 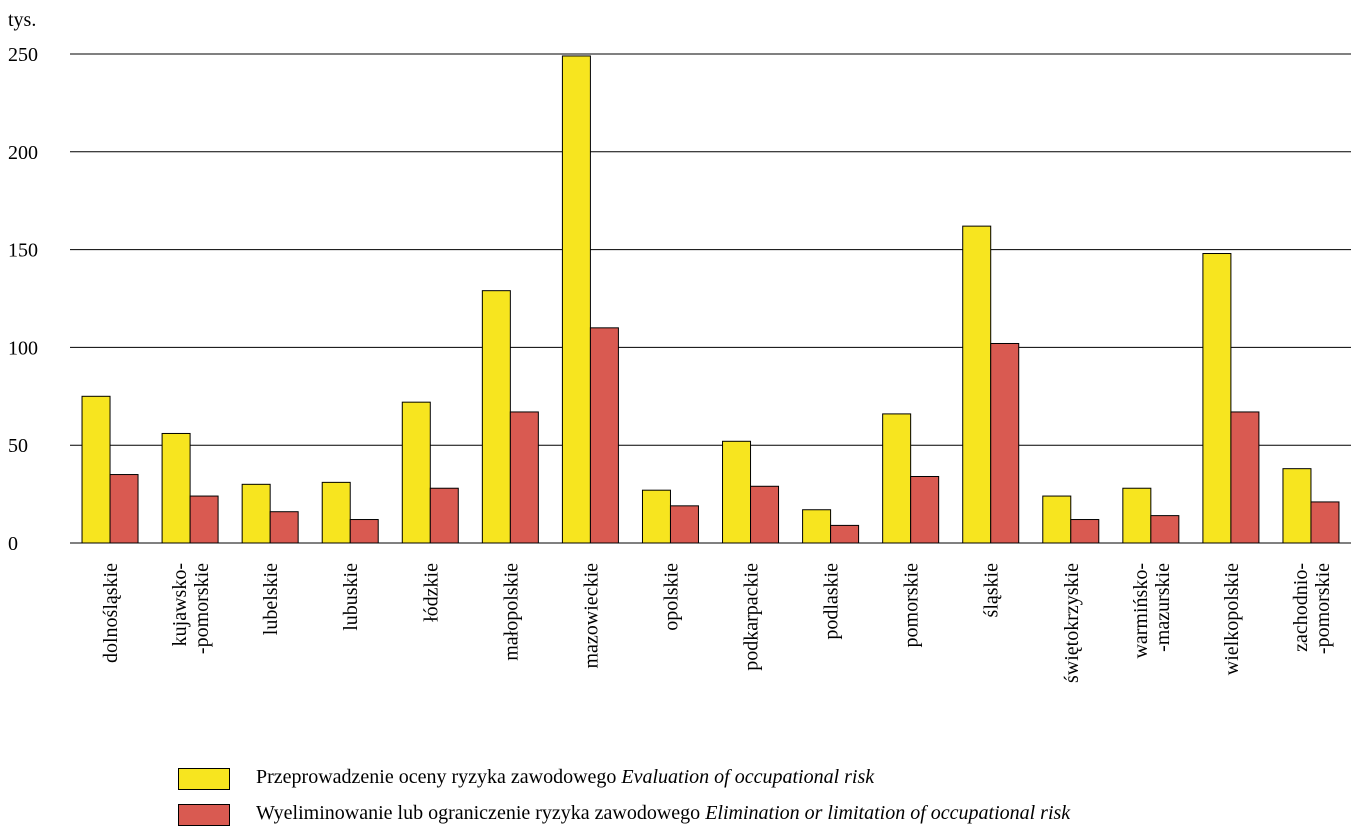 I want to click on category-label: podlaskie, so click(x=832, y=601).